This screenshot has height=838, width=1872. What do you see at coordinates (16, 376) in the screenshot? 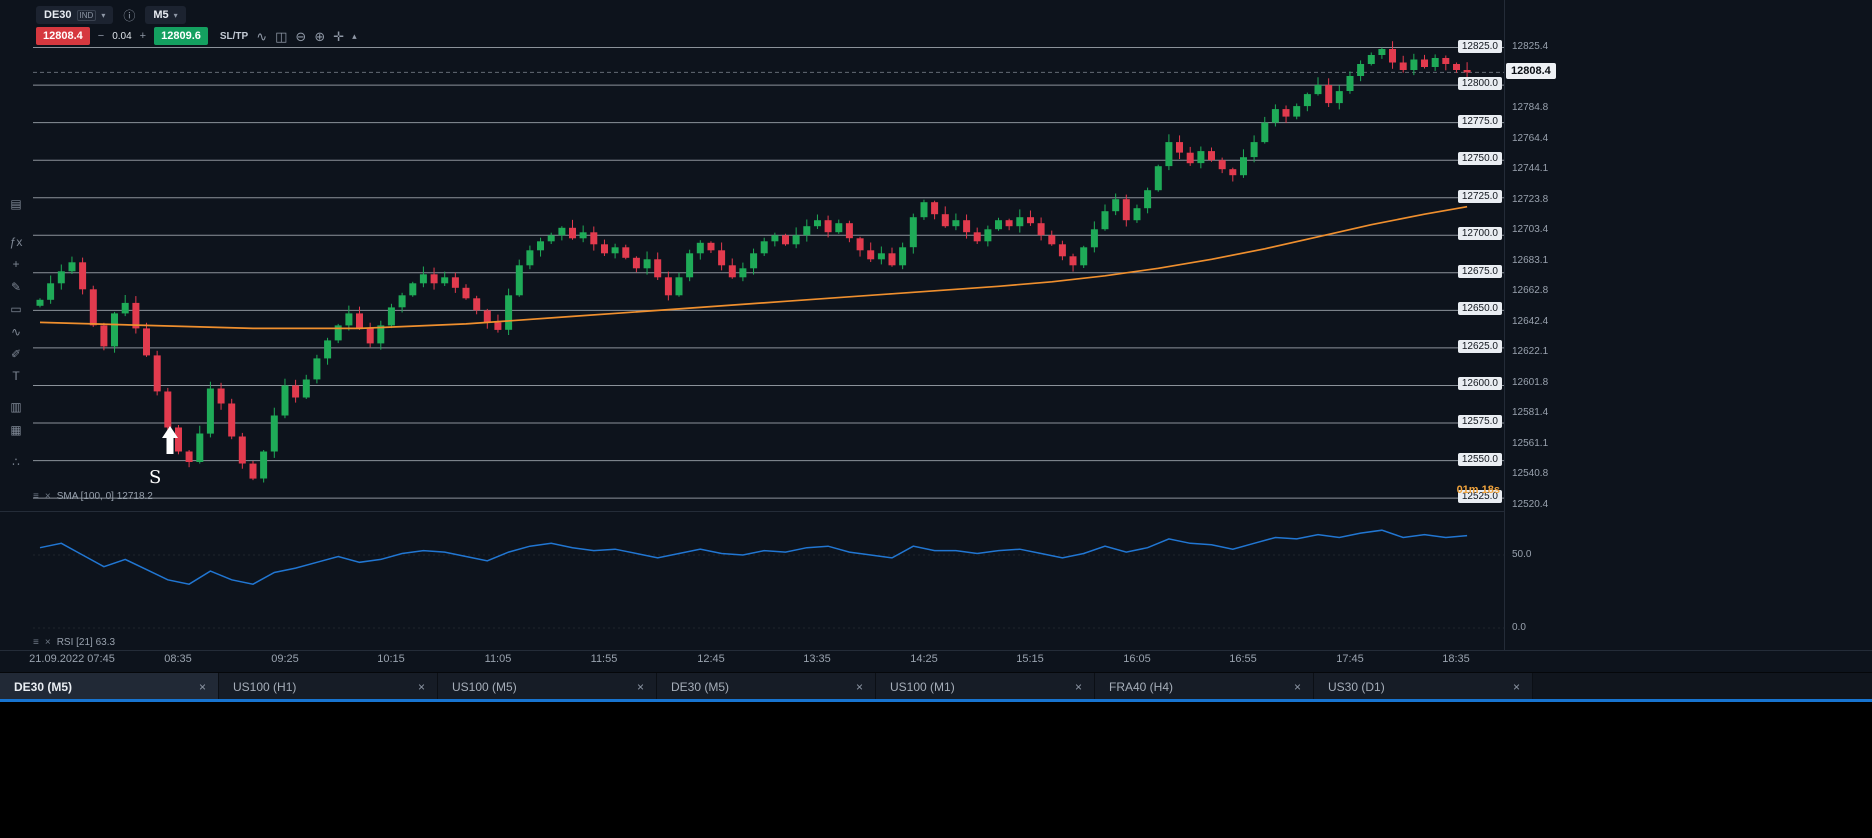
I see `text-tool-icon: T` at bounding box center [16, 376].